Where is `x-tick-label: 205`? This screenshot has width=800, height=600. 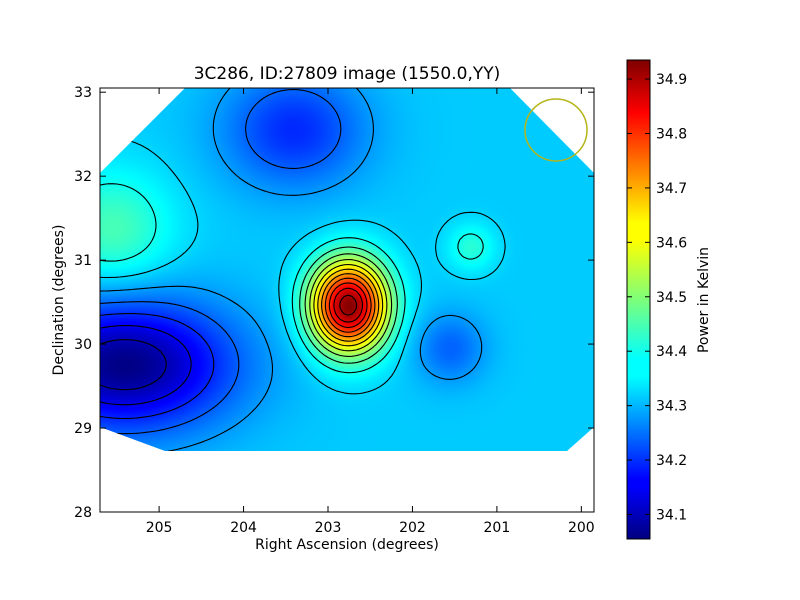 x-tick-label: 205 is located at coordinates (159, 528).